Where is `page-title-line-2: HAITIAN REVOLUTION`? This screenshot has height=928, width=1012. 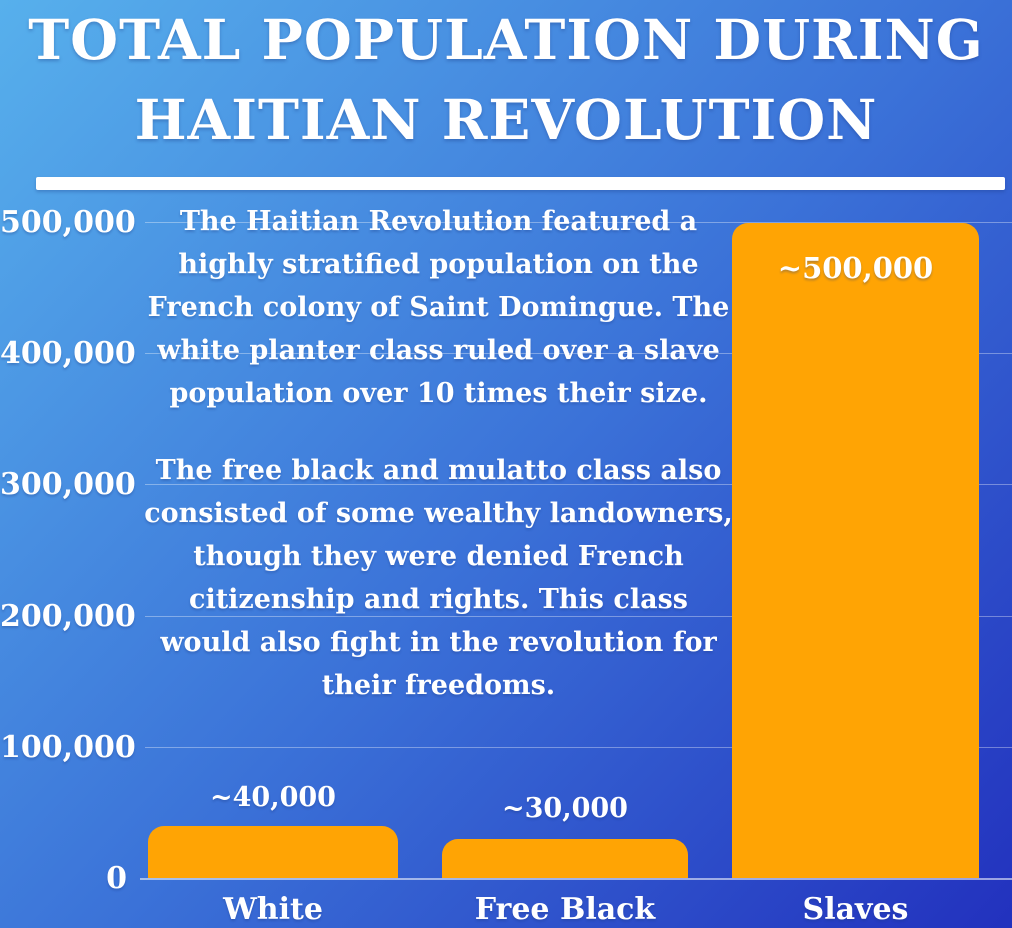
page-title-line-2: HAITIAN REVOLUTION is located at coordinates (506, 119).